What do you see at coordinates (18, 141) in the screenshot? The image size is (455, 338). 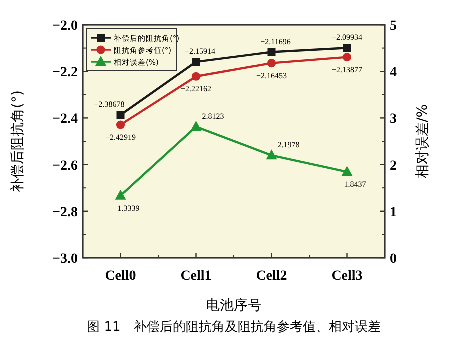 I see `y-axis-title: 补偿后阻抗角(°)` at bounding box center [18, 141].